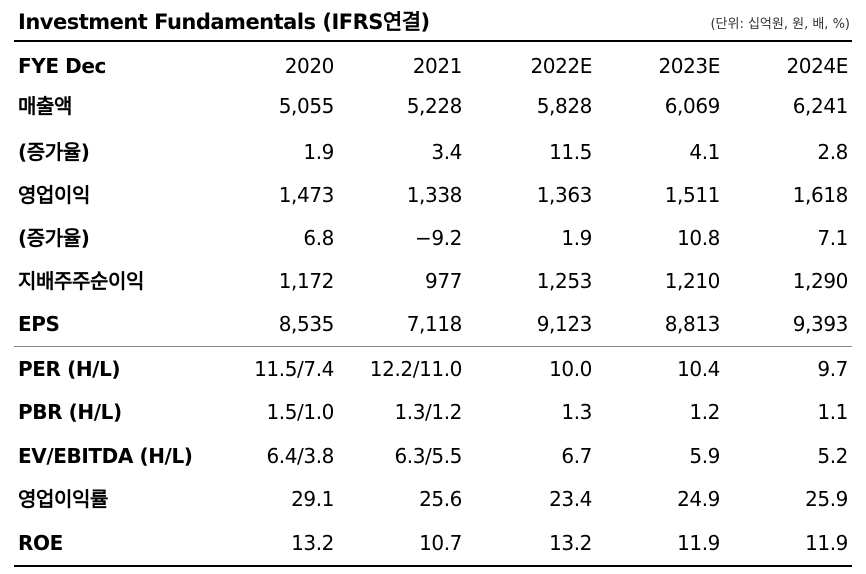 The image size is (866, 574). Describe the element at coordinates (105, 456) in the screenshot. I see `row-label: EV/EBITDA (H/L)` at that location.